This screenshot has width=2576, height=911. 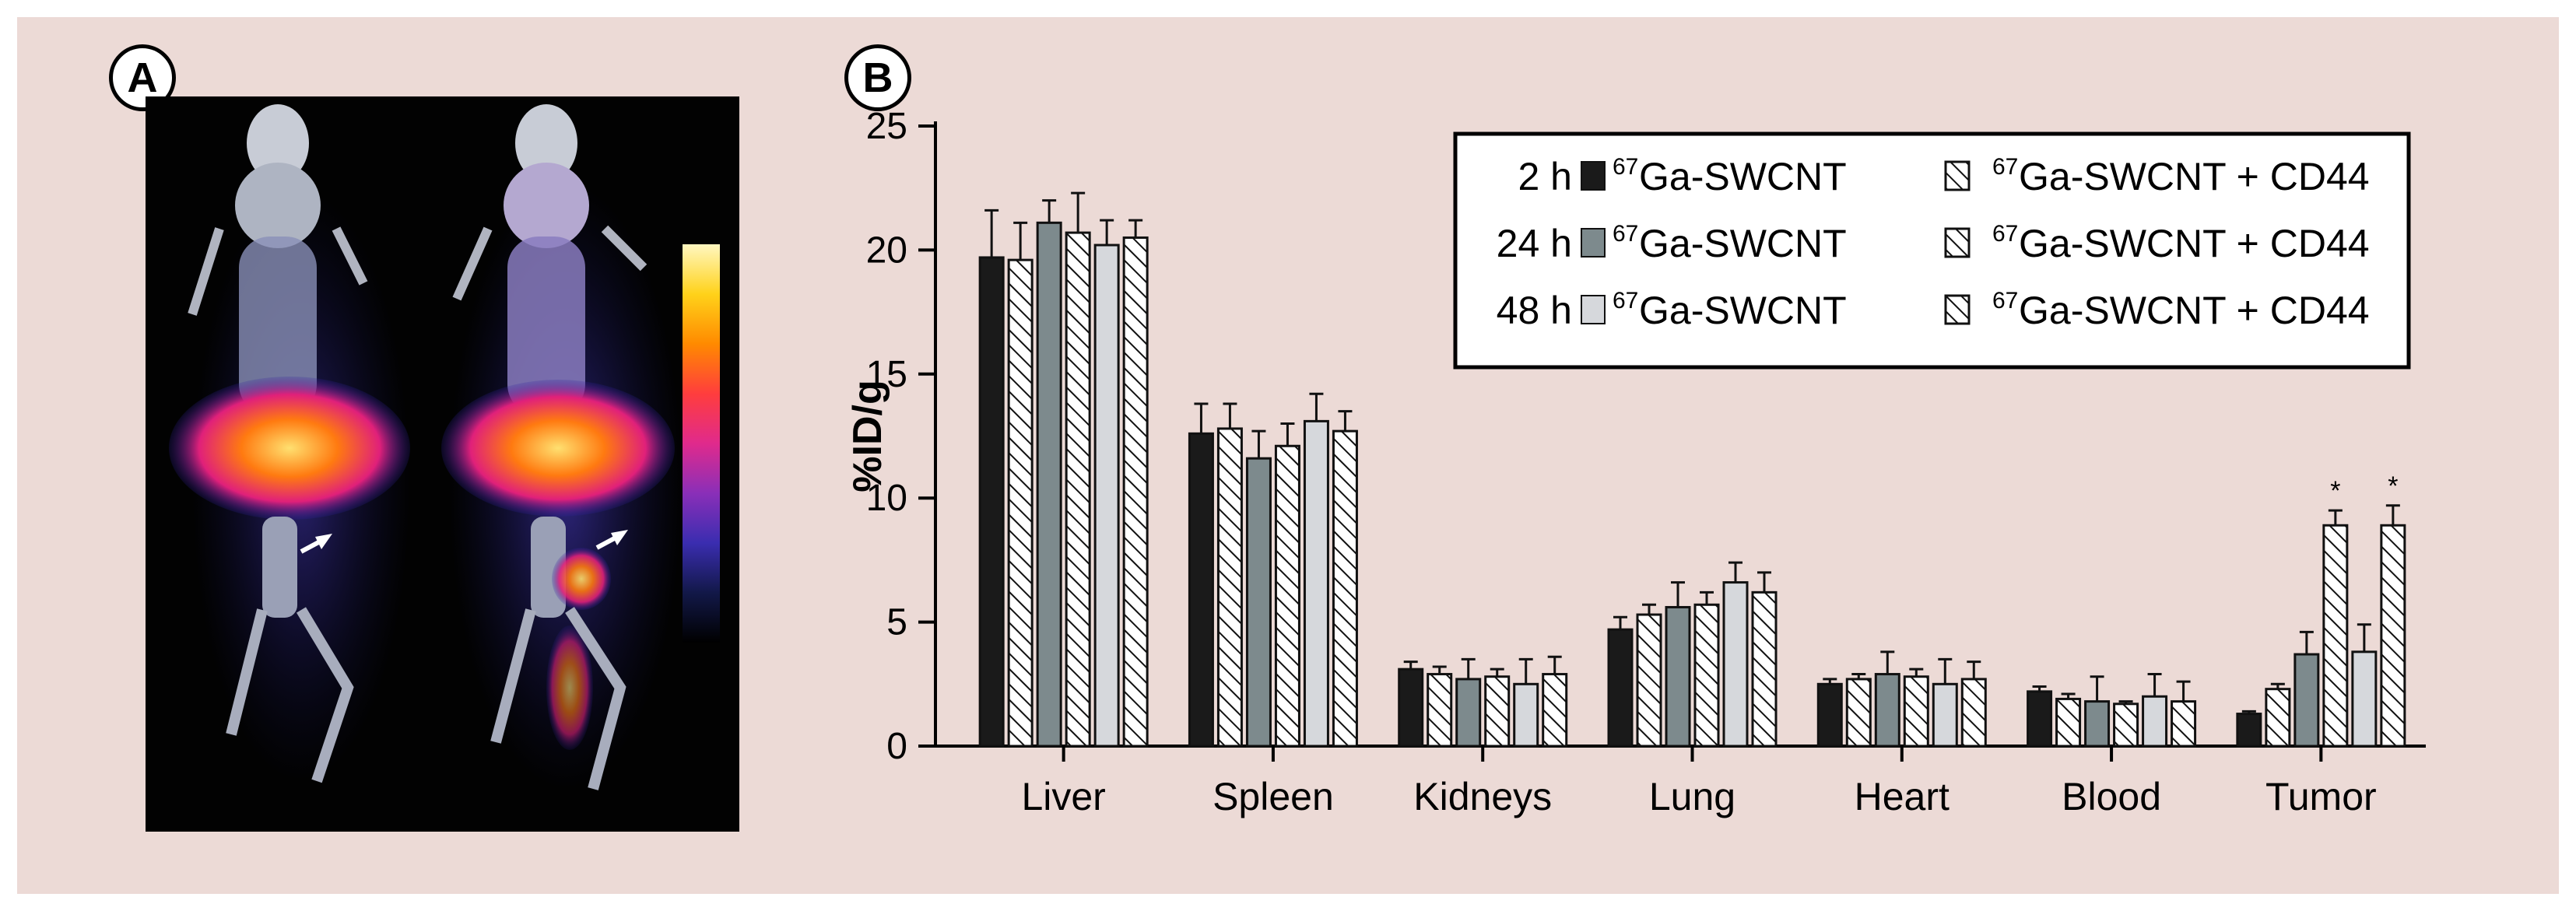 What do you see at coordinates (887, 374) in the screenshot?
I see `y-tick-label: 15` at bounding box center [887, 374].